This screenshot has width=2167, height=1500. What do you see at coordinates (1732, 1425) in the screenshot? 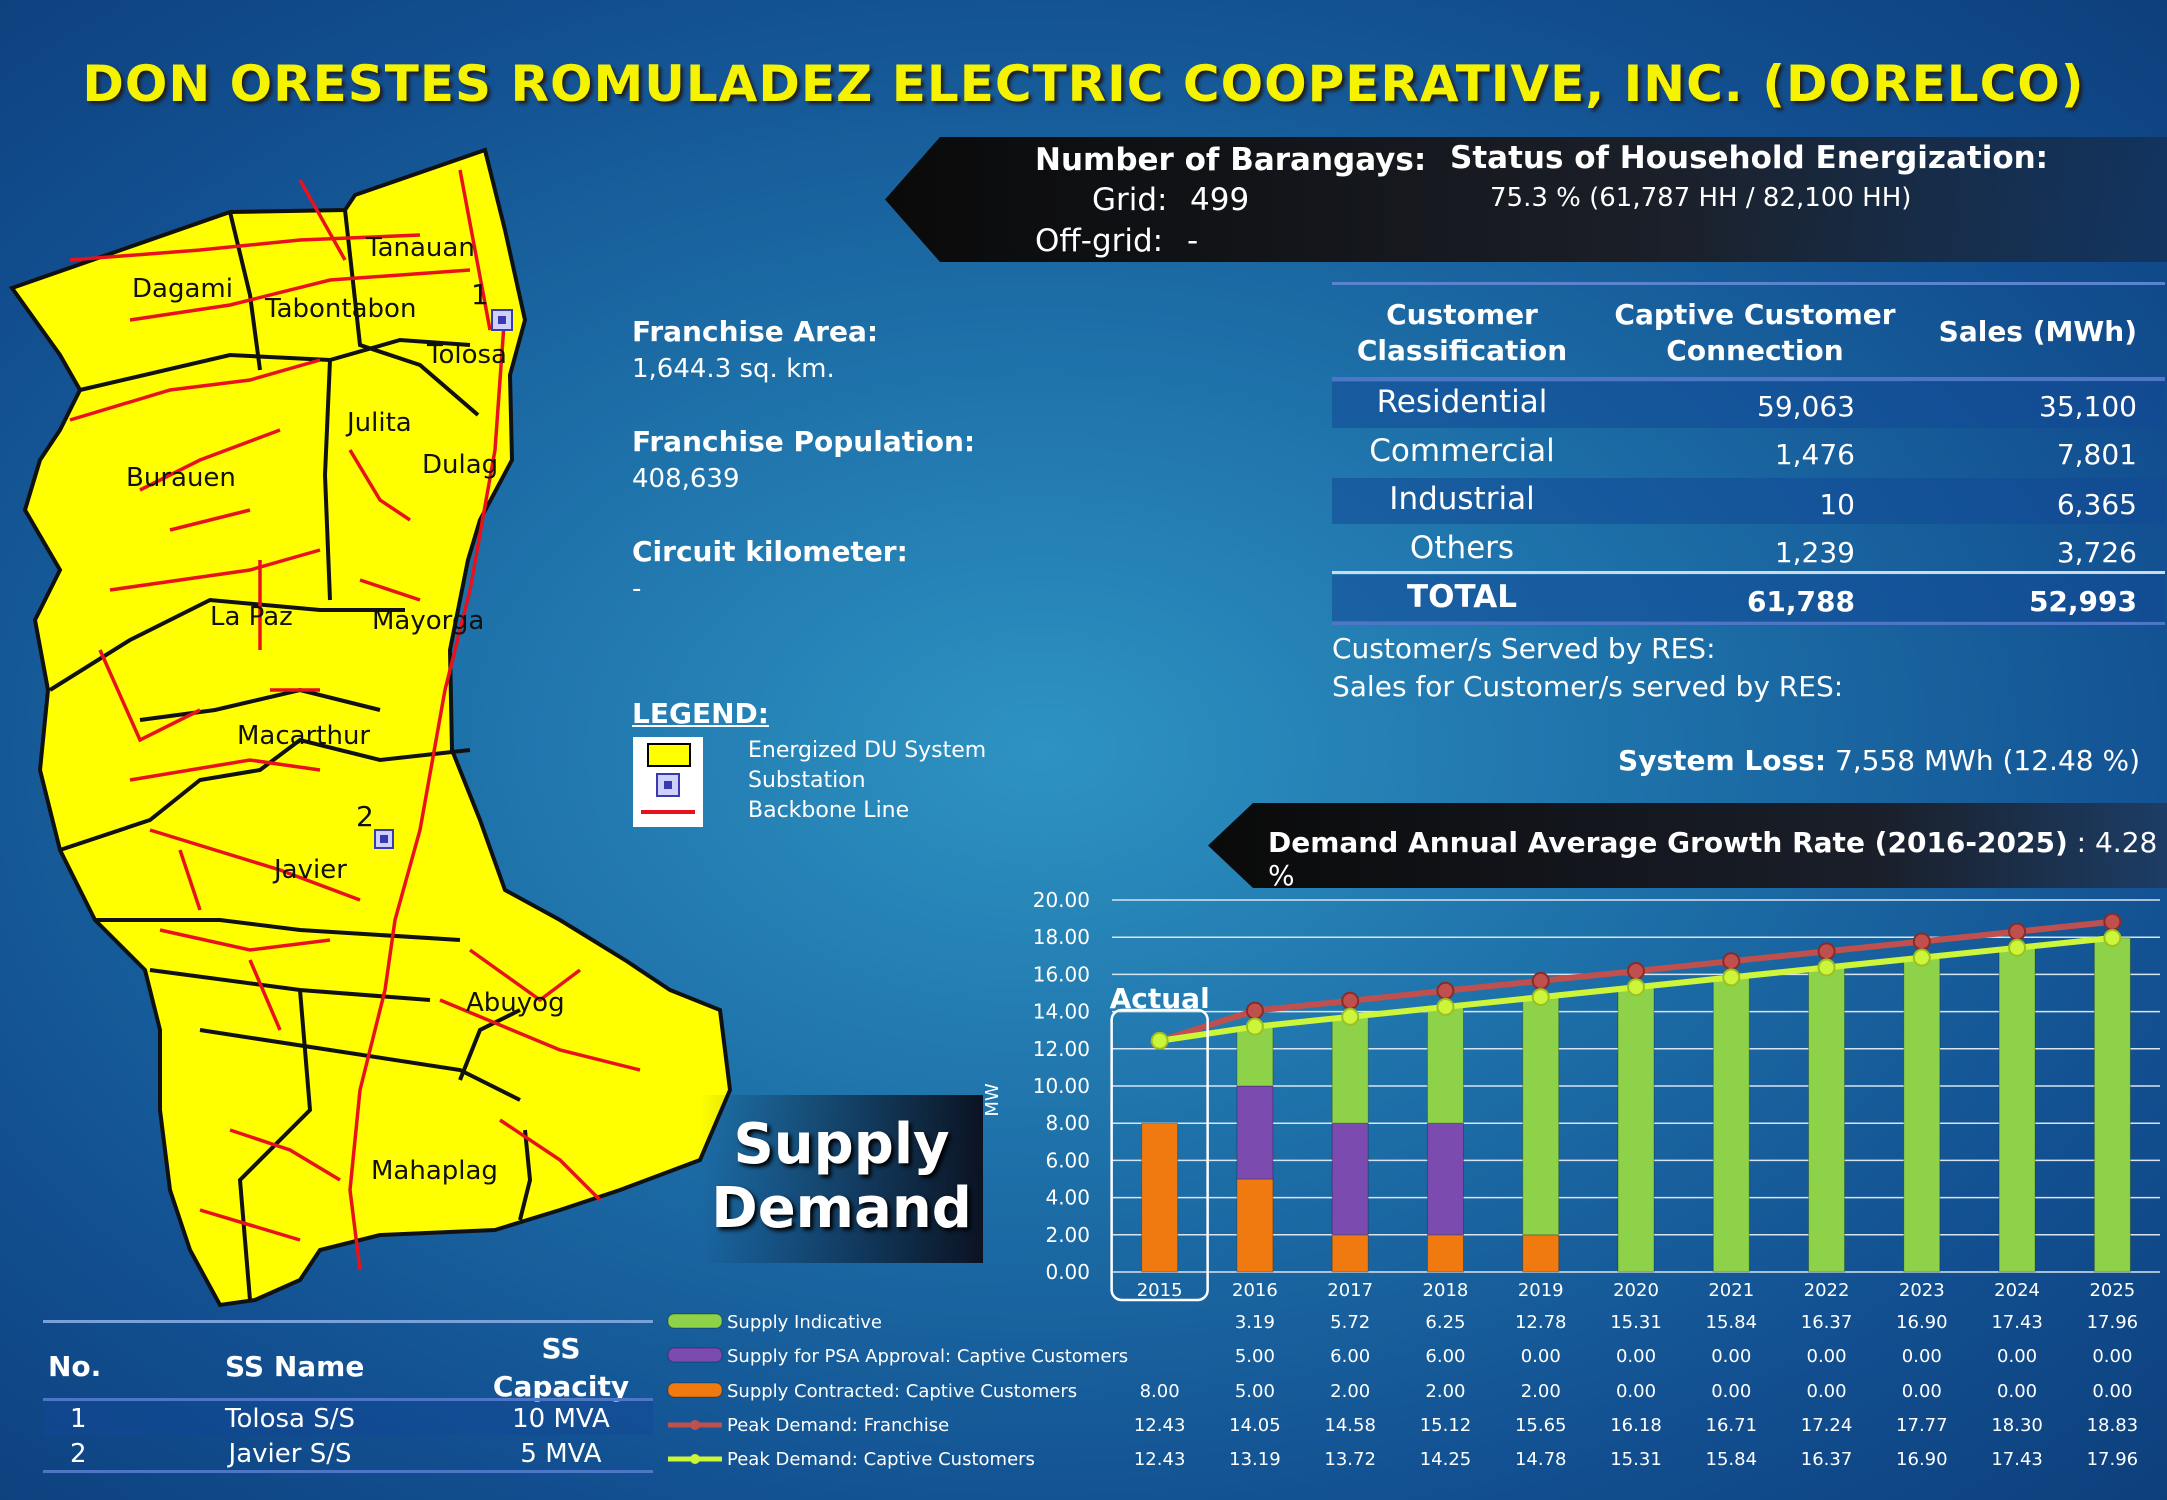
I see `table-cell: 16.71` at bounding box center [1732, 1425].